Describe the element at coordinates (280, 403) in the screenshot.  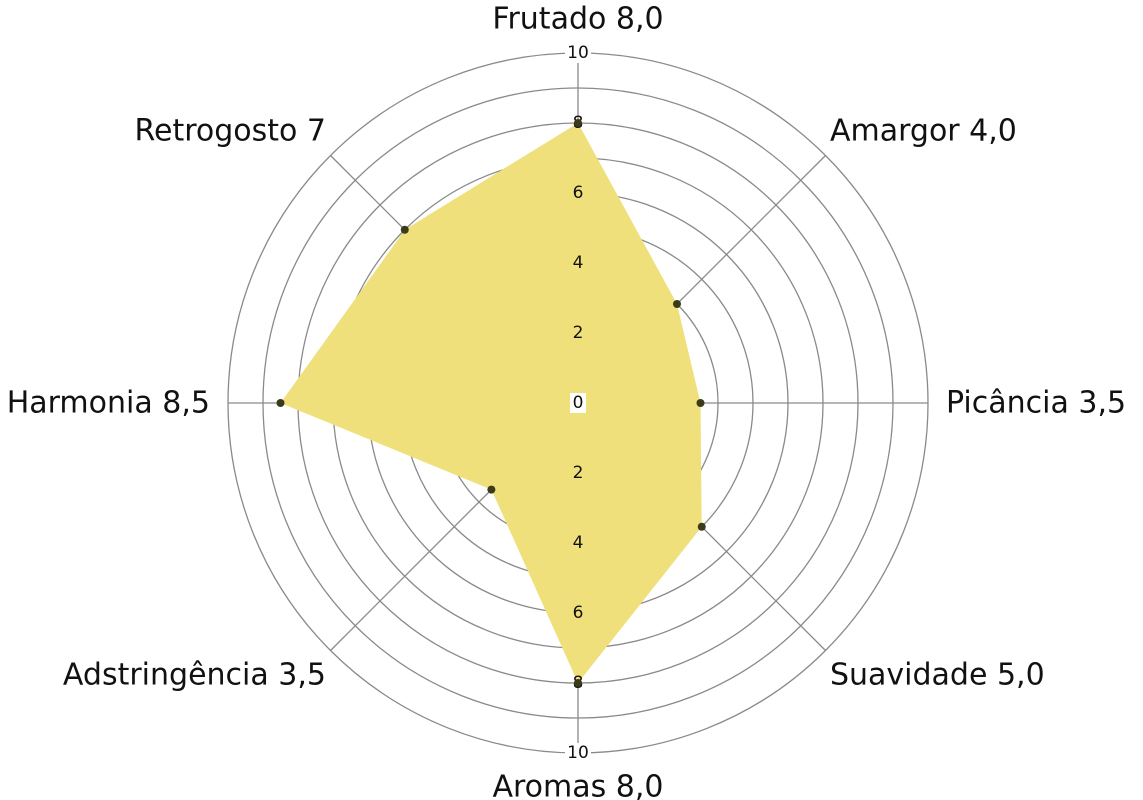
I see `point-harmonia` at that location.